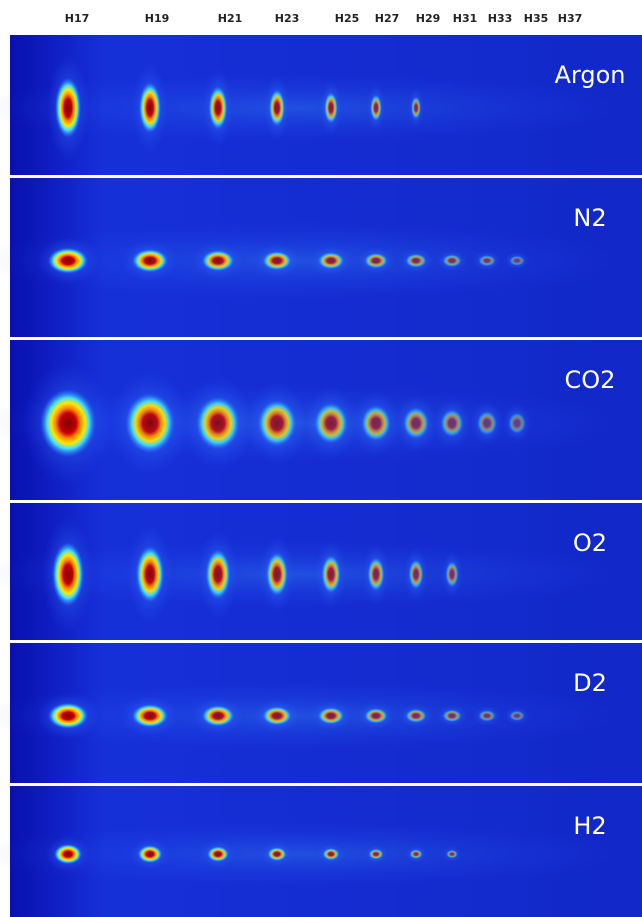  Describe the element at coordinates (500, 18) in the screenshot. I see `harmonic-label: H33` at that location.